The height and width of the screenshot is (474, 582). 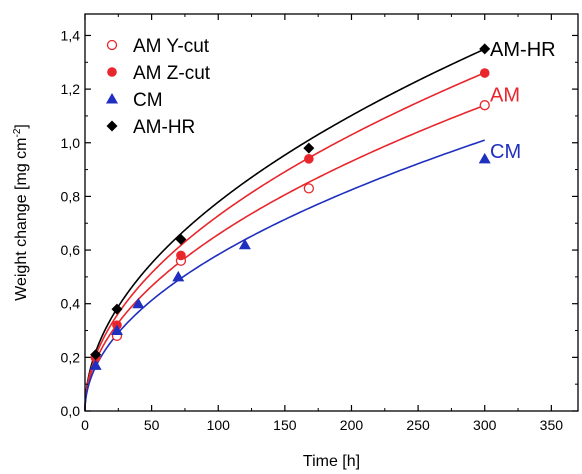 I want to click on x-tick-label: 350, so click(x=552, y=425).